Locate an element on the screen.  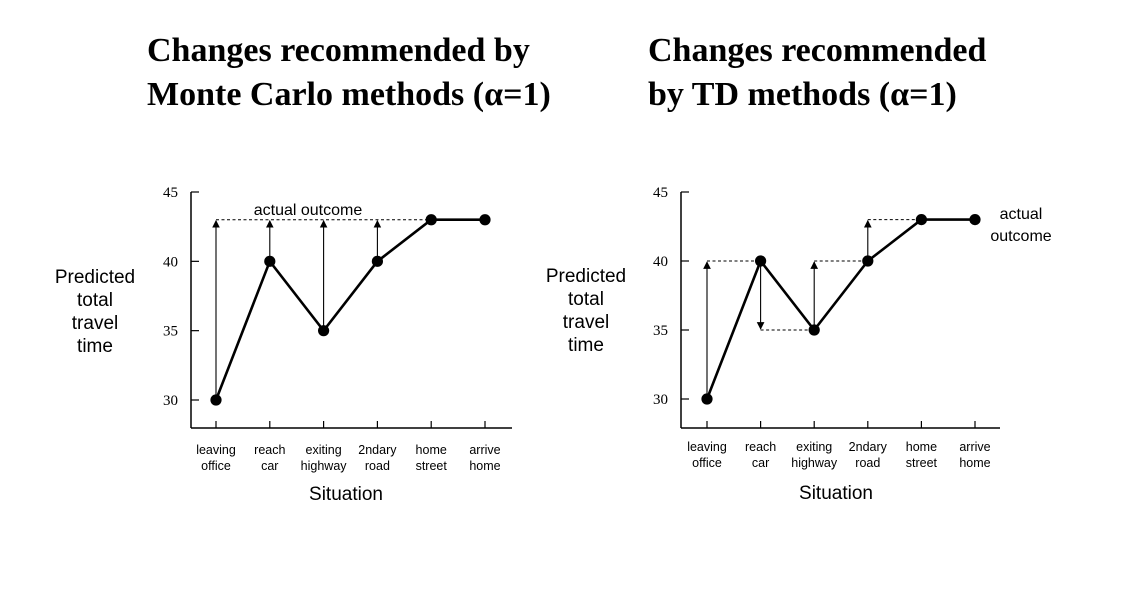
outcome-annotation: actual is located at coordinates (1021, 214).